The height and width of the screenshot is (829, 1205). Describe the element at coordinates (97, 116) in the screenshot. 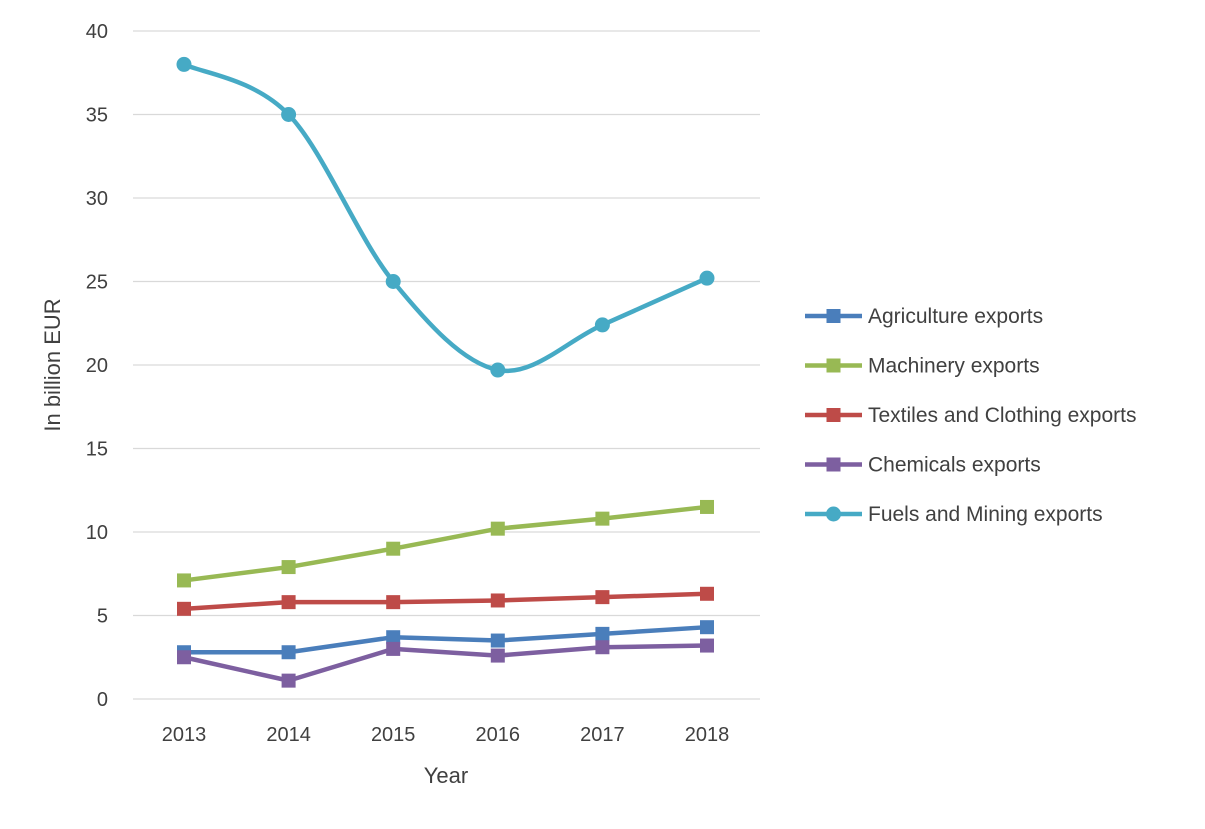

I see `y-tick-label: 35` at that location.